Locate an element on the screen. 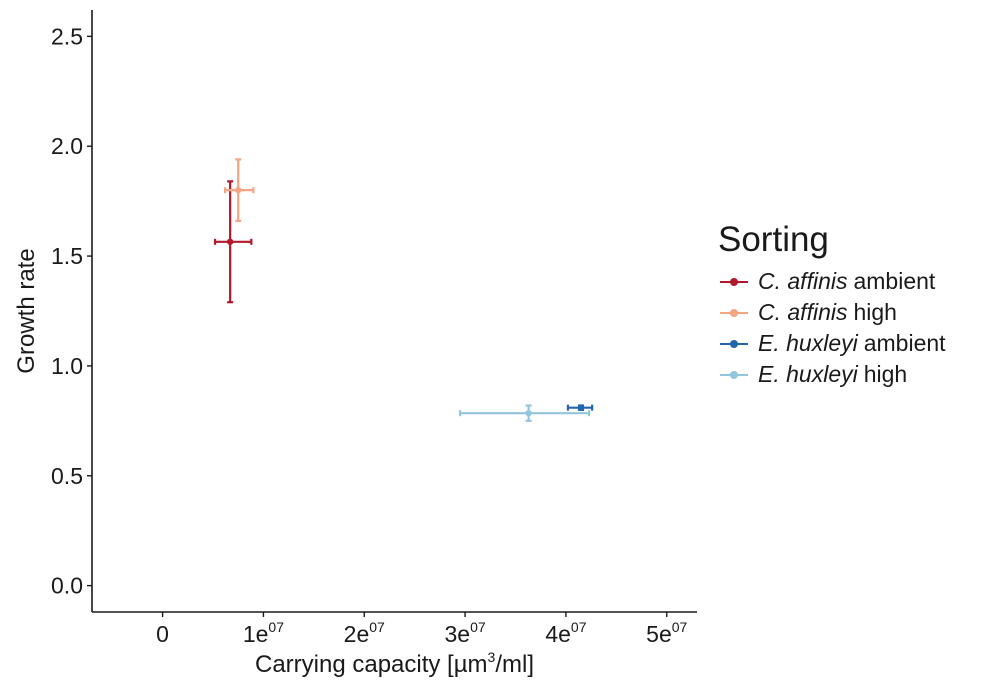 The image size is (997, 682). x-tick-label: 5e07 is located at coordinates (666, 633).